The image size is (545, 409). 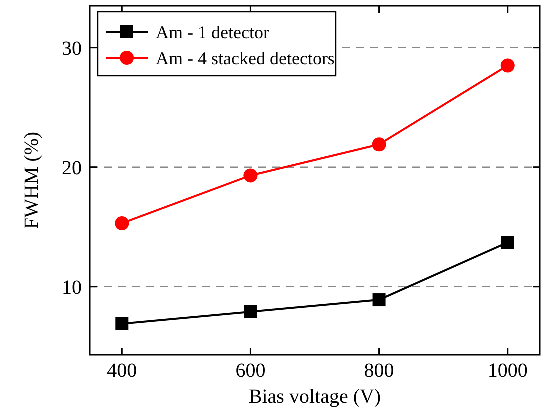 What do you see at coordinates (72, 287) in the screenshot?
I see `y-tick-label: 10` at bounding box center [72, 287].